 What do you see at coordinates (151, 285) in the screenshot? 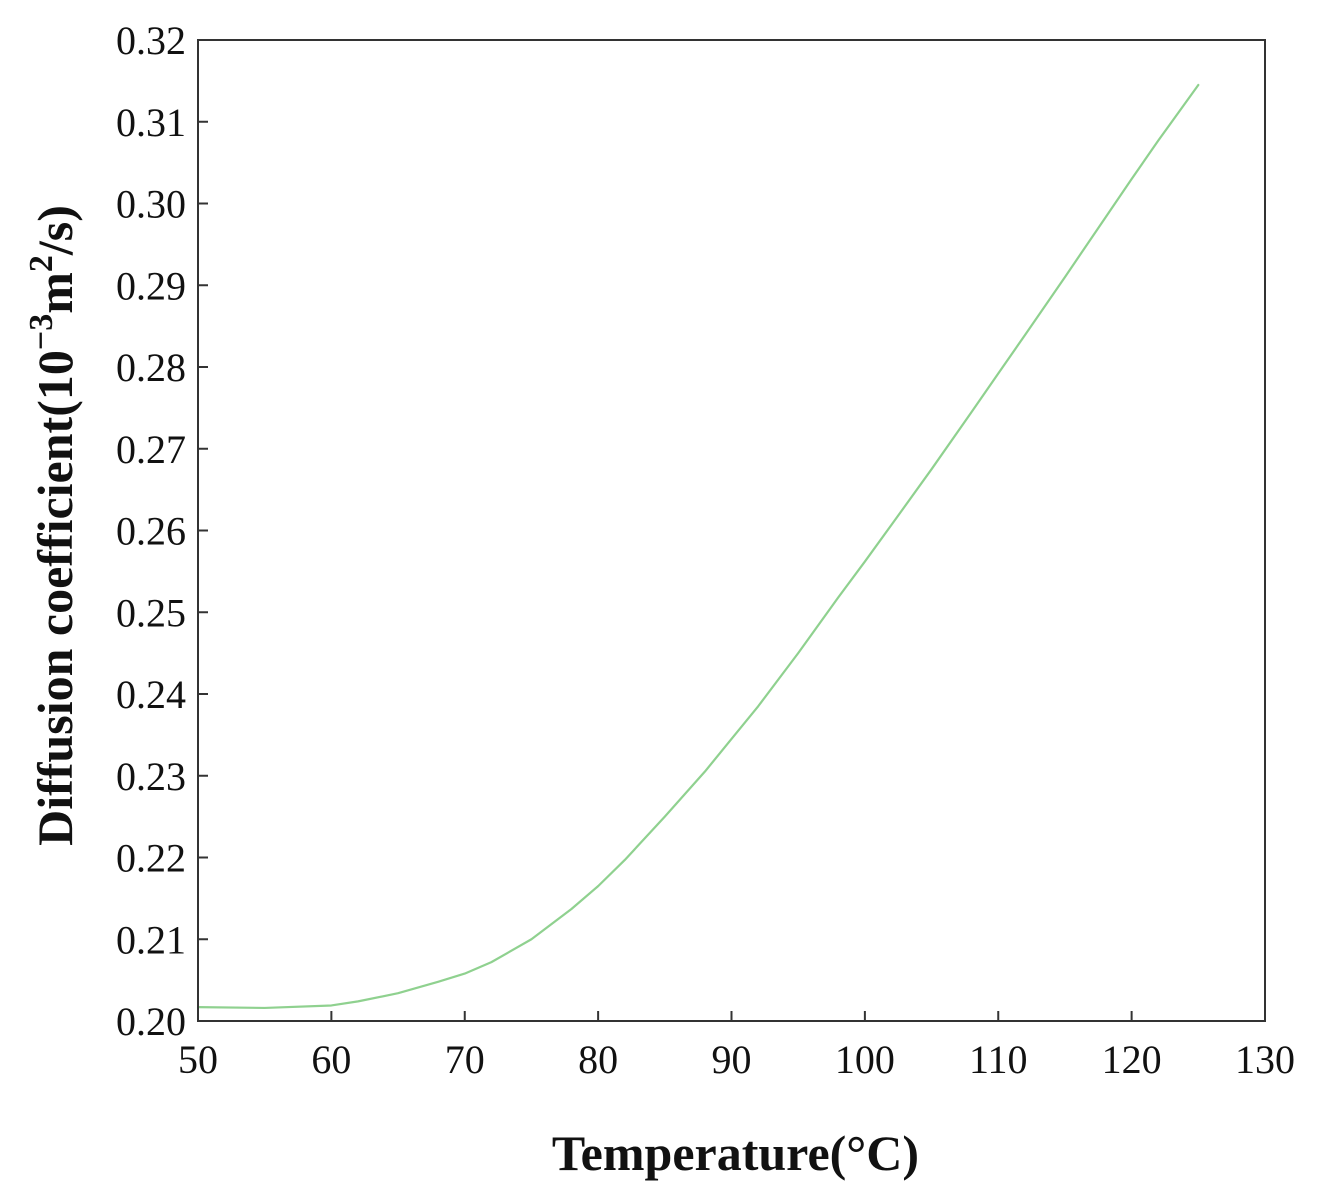
I see `y-tick-label: 0.29` at bounding box center [151, 285].